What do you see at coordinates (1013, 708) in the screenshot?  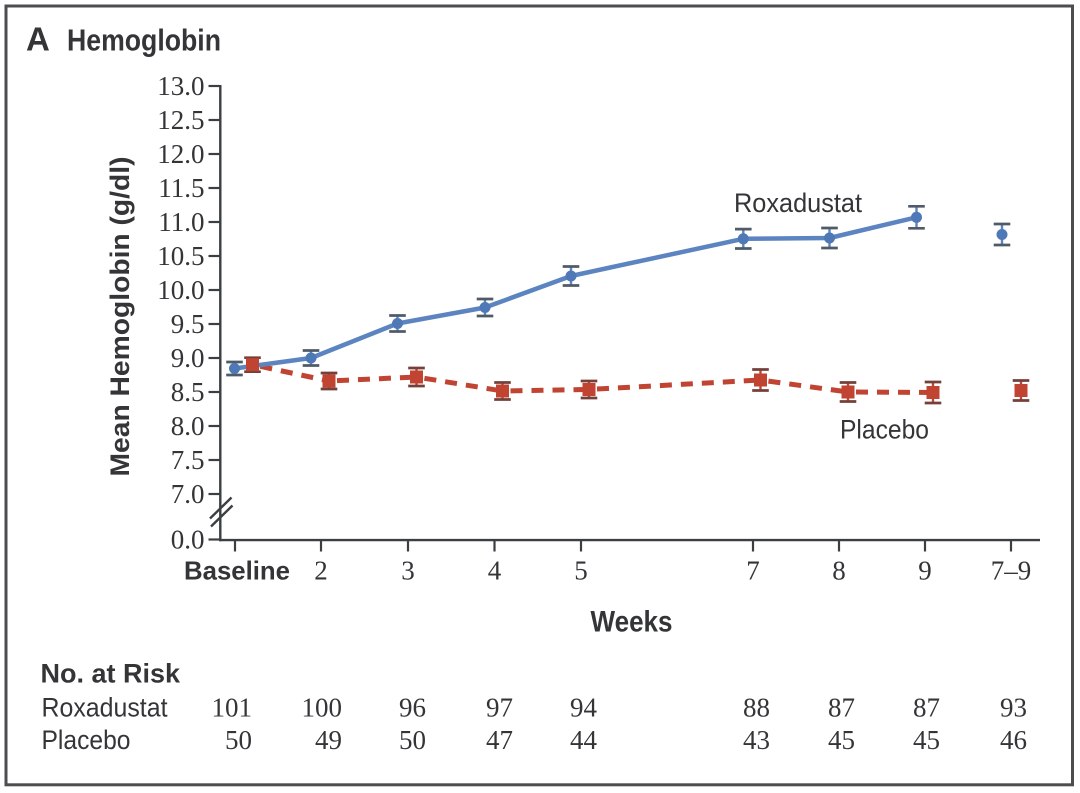 I see `svg-text: 93` at bounding box center [1013, 708].